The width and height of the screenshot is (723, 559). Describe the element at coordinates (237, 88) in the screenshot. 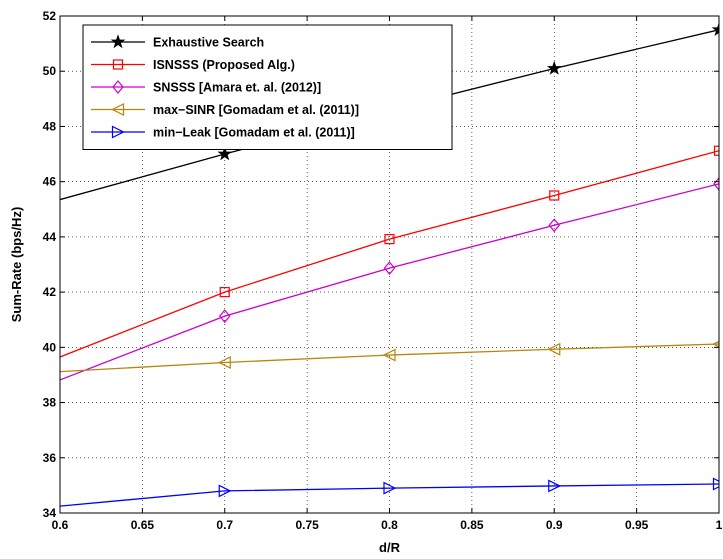

I see `legend-label: SNSSS [Amara et. al. (2012)]` at that location.